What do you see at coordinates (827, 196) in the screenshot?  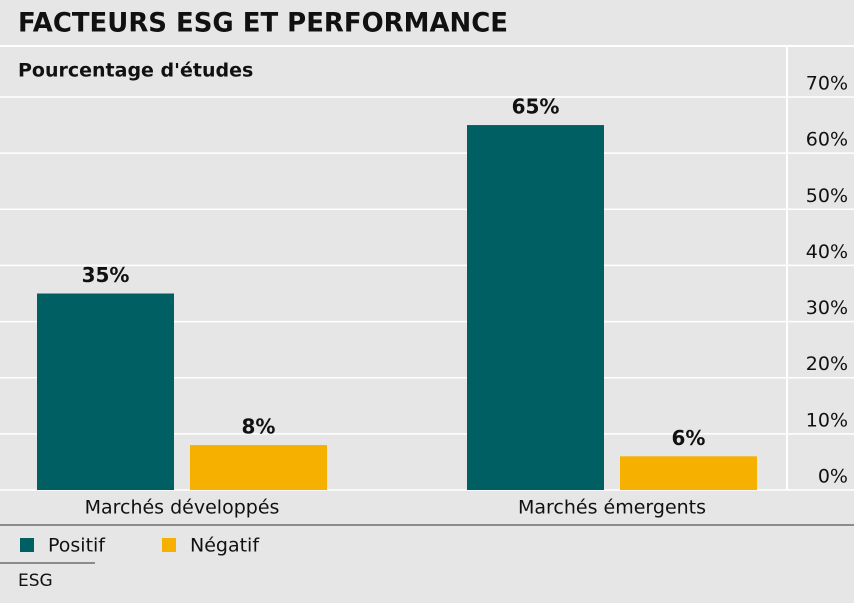 I see `y-tick-label: 50%` at bounding box center [827, 196].